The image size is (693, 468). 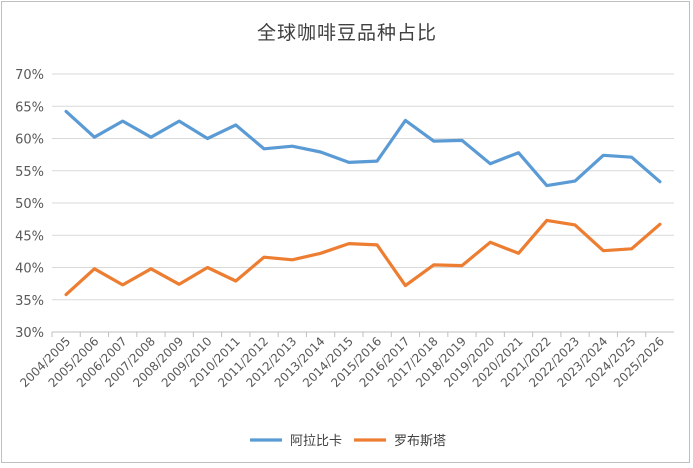 What do you see at coordinates (29, 236) in the screenshot?
I see `y-tick-label: 45%` at bounding box center [29, 236].